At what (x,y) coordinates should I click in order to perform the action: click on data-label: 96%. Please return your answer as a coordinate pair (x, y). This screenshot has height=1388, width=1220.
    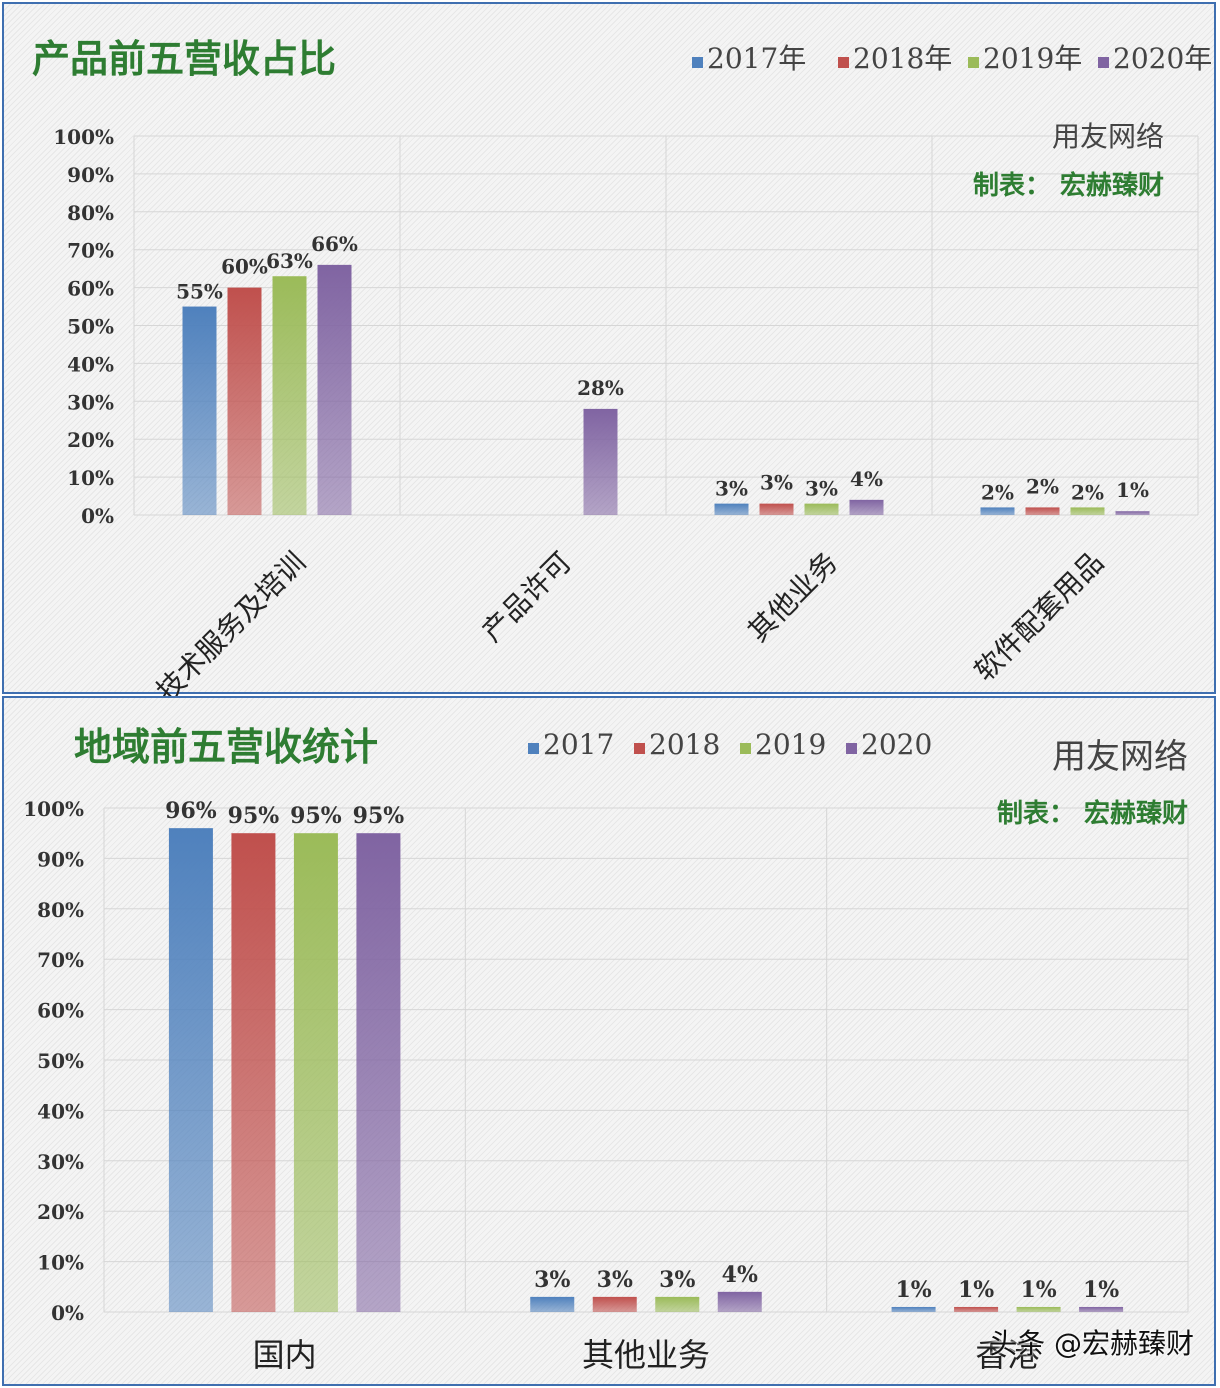
    Looking at the image, I should click on (191, 811).